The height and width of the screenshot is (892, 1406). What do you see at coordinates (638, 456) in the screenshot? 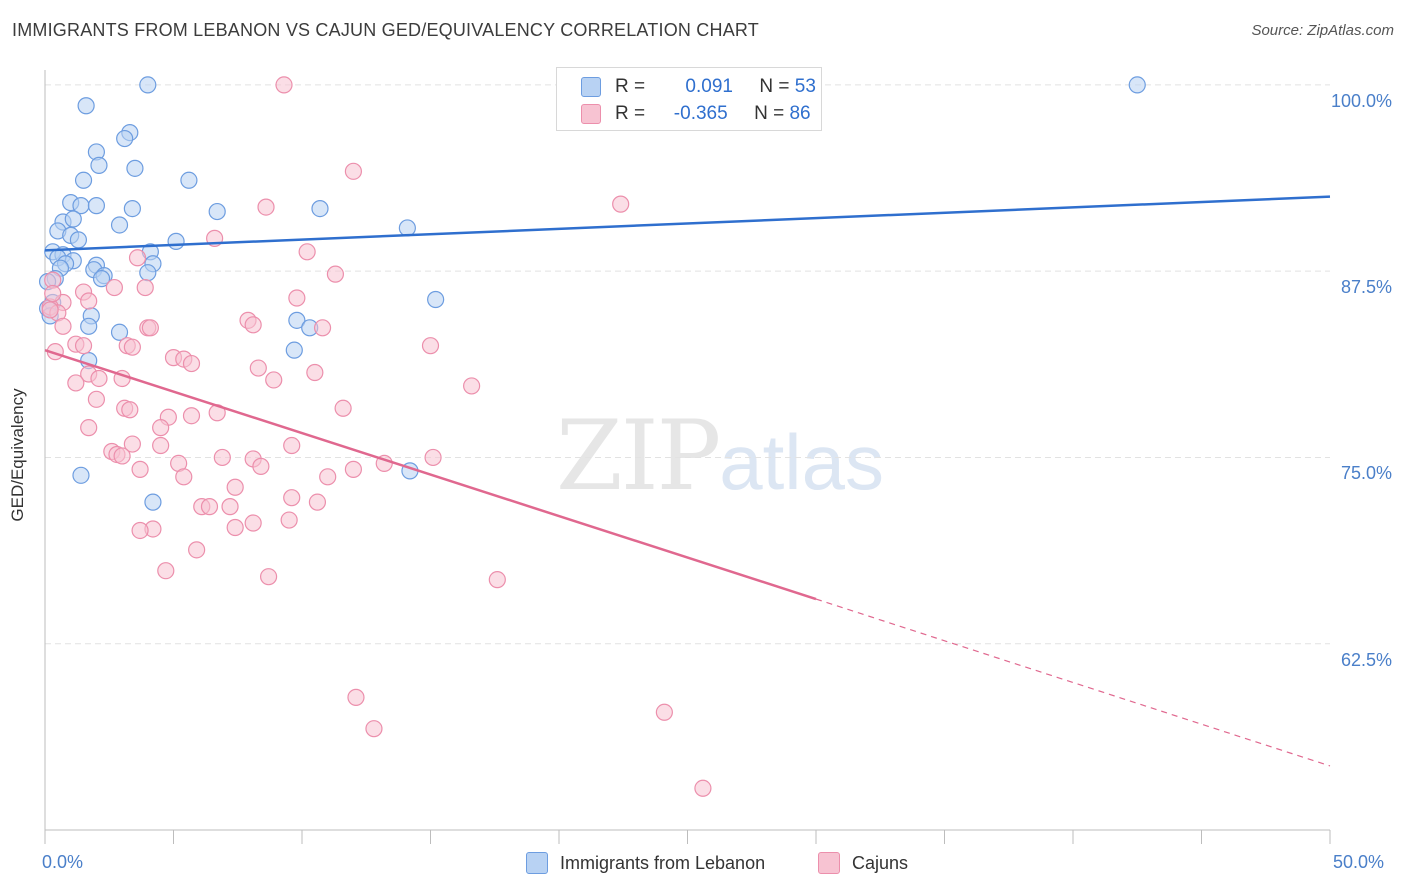
I see `watermark-zip: ZIP` at bounding box center [638, 456].